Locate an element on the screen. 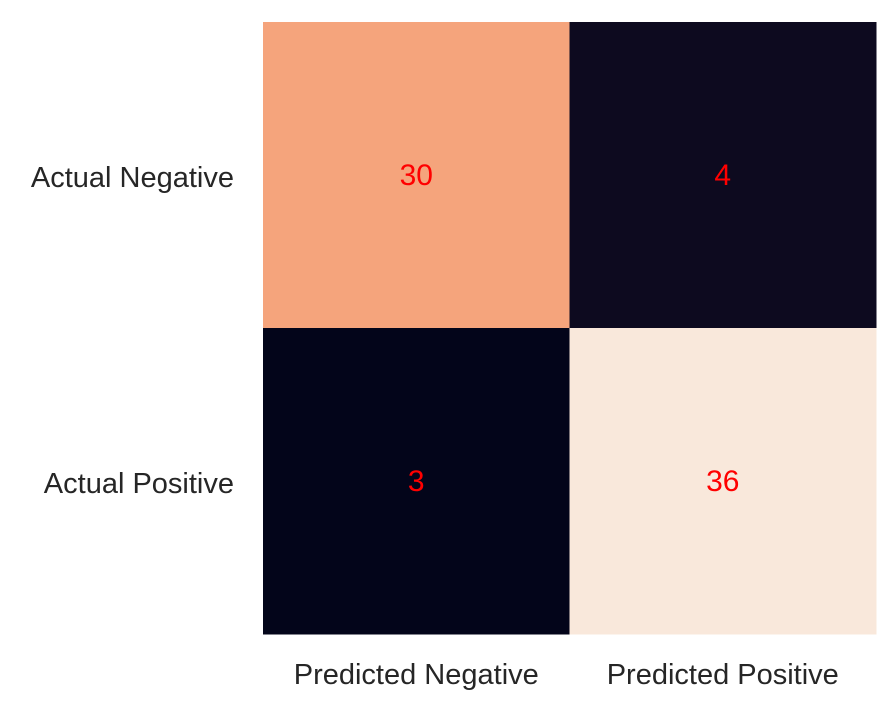 The height and width of the screenshot is (710, 896). cell-value-label: 3 is located at coordinates (416, 481).